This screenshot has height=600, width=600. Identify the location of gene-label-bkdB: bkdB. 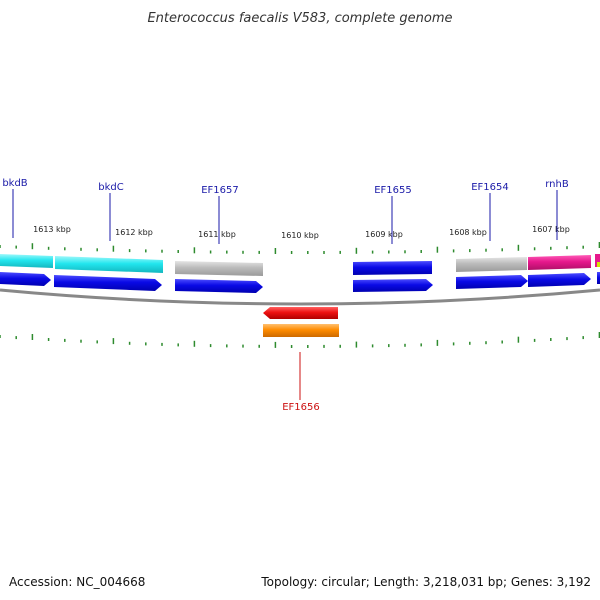
(14, 183).